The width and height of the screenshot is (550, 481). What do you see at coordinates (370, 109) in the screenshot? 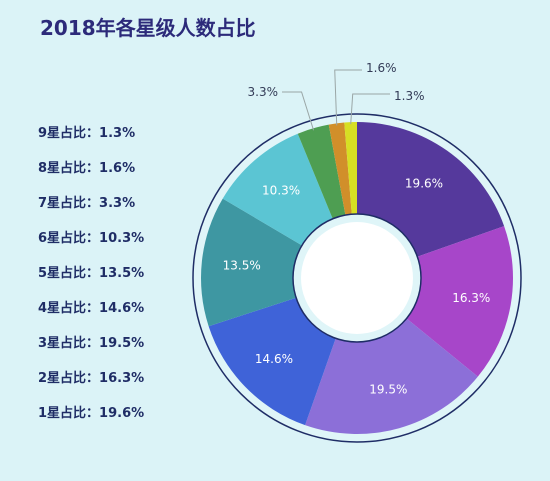
I see `callout-line-9星` at bounding box center [370, 109].